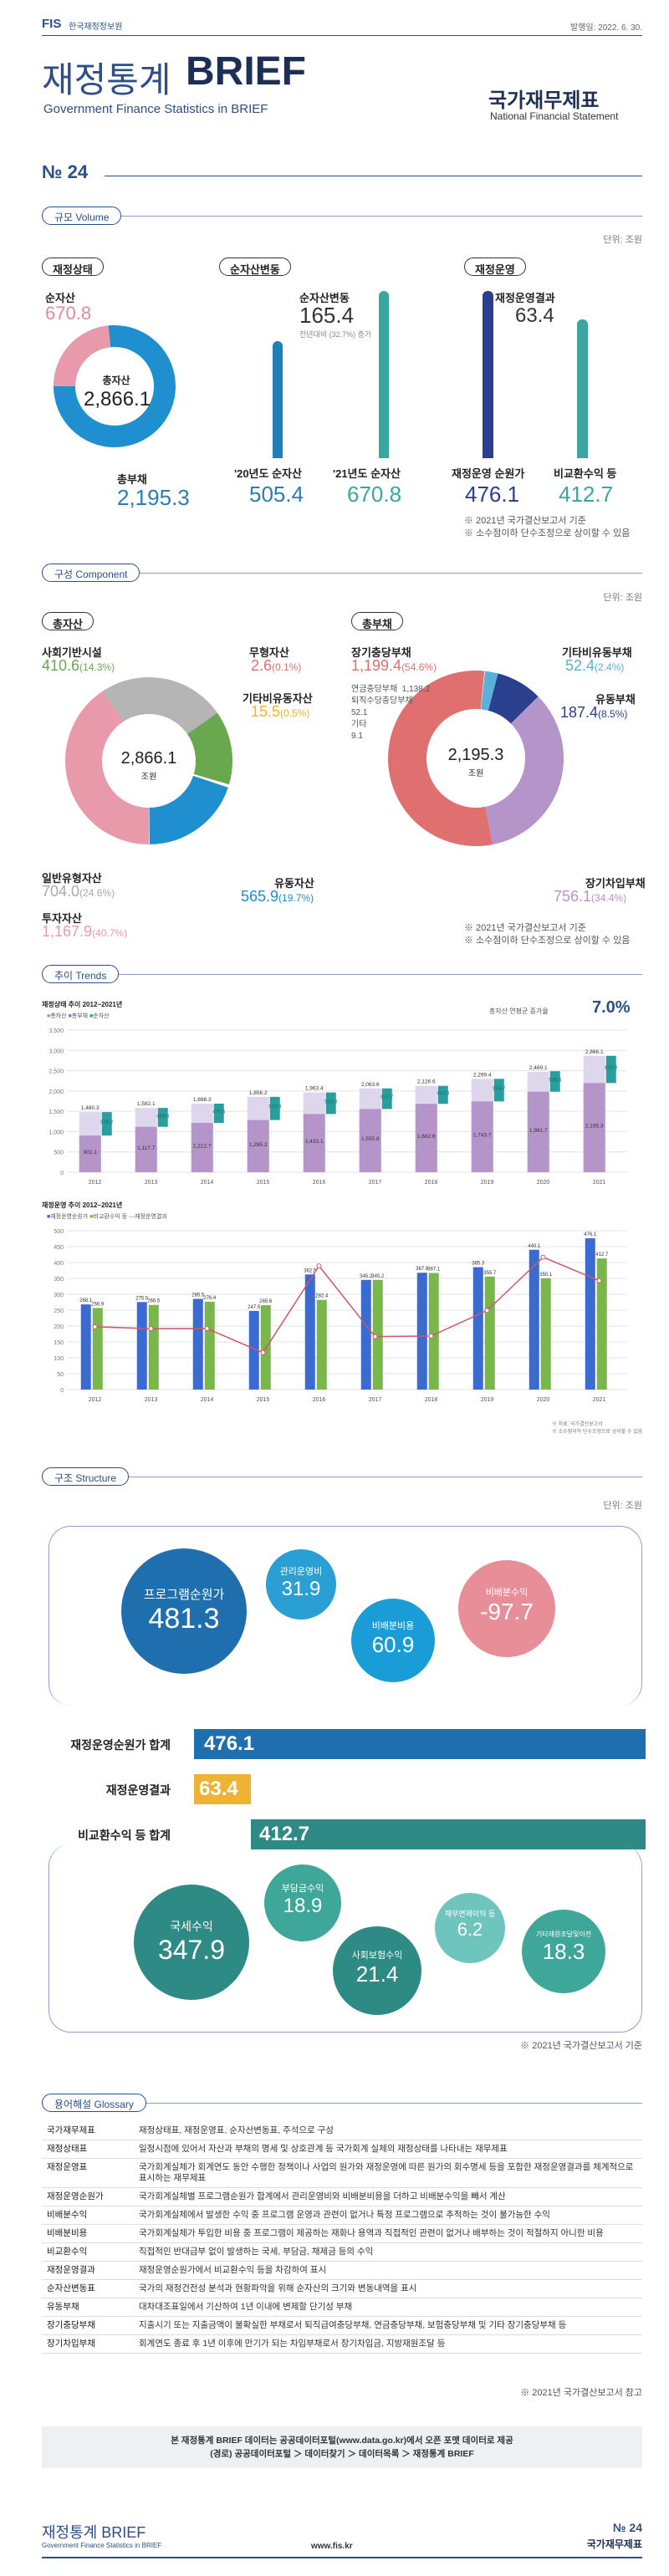 This screenshot has height=2576, width=669. I want to click on unit-label: 단위: 조원, so click(623, 598).